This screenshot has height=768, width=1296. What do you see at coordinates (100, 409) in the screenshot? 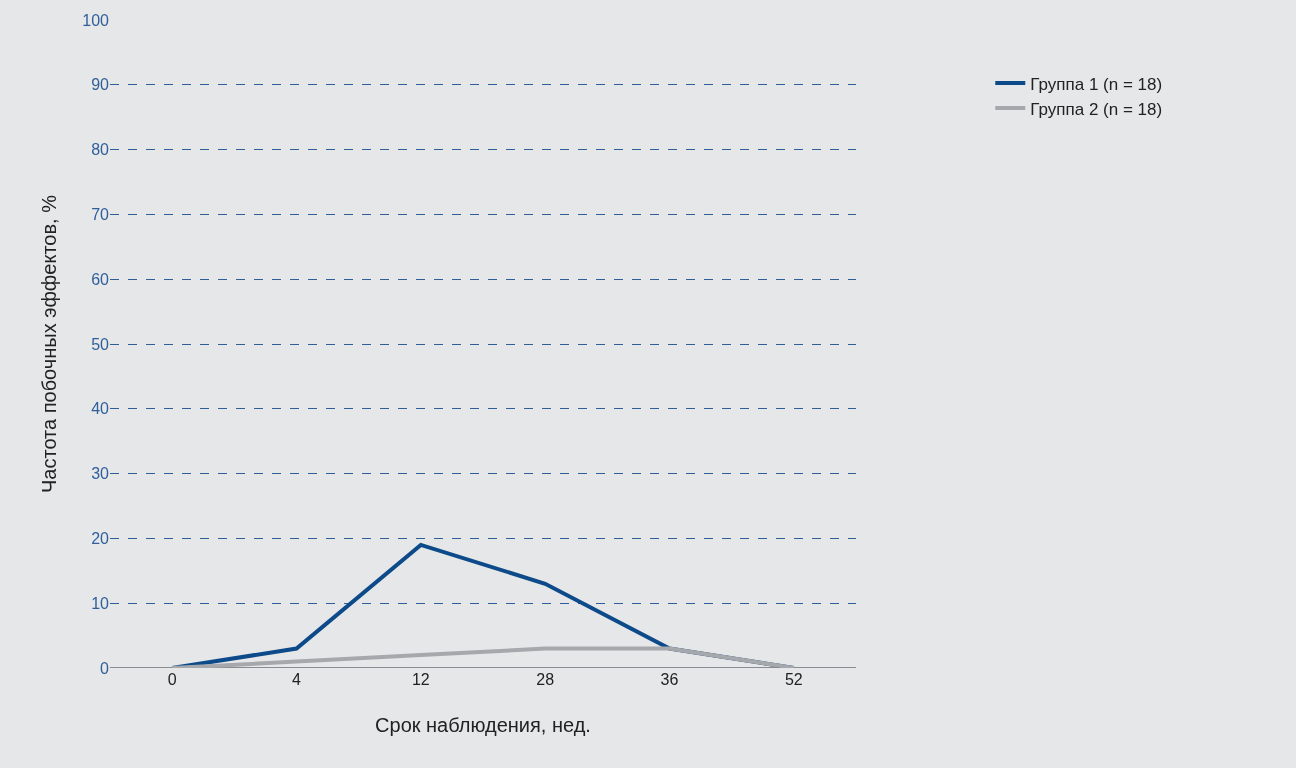
I see `y-tick-label: 40` at bounding box center [100, 409].